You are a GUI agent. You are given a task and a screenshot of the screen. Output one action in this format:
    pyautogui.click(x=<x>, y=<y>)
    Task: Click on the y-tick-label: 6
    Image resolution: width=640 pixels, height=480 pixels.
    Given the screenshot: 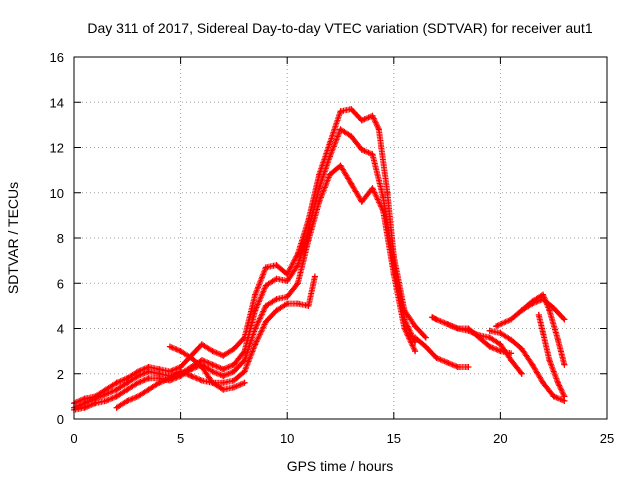 What is the action you would take?
    pyautogui.click(x=60, y=283)
    